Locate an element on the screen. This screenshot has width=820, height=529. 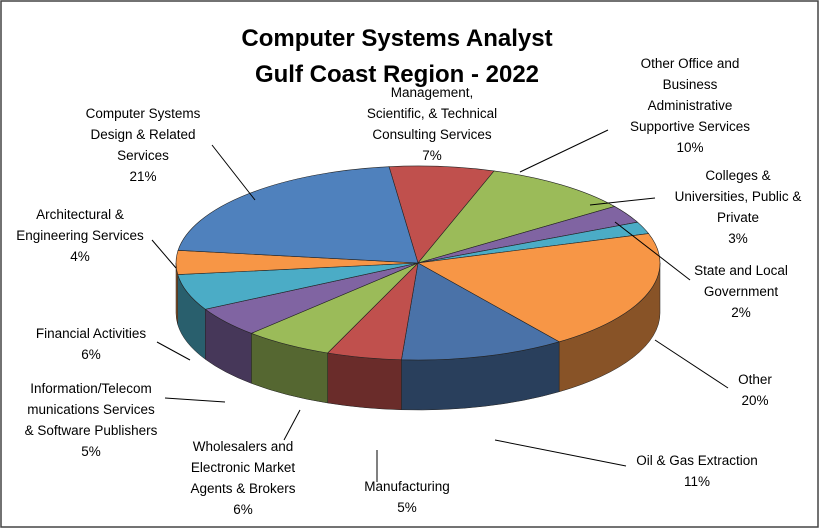
value-label: 20% is located at coordinates (754, 400).